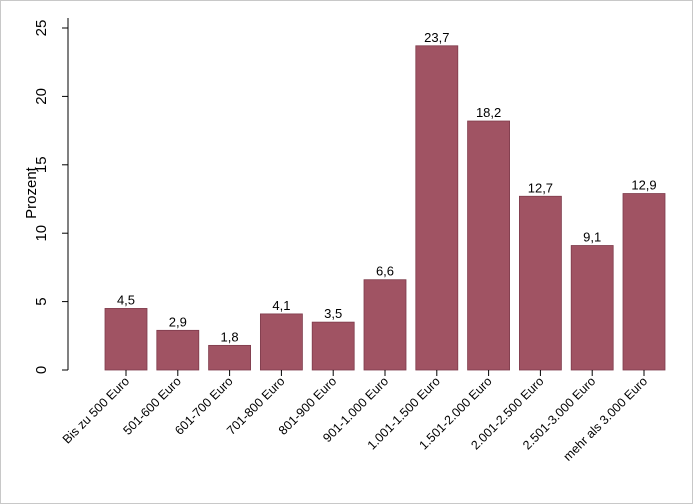 The height and width of the screenshot is (504, 693). What do you see at coordinates (41, 370) in the screenshot?
I see `y-tick-label: 0` at bounding box center [41, 370].